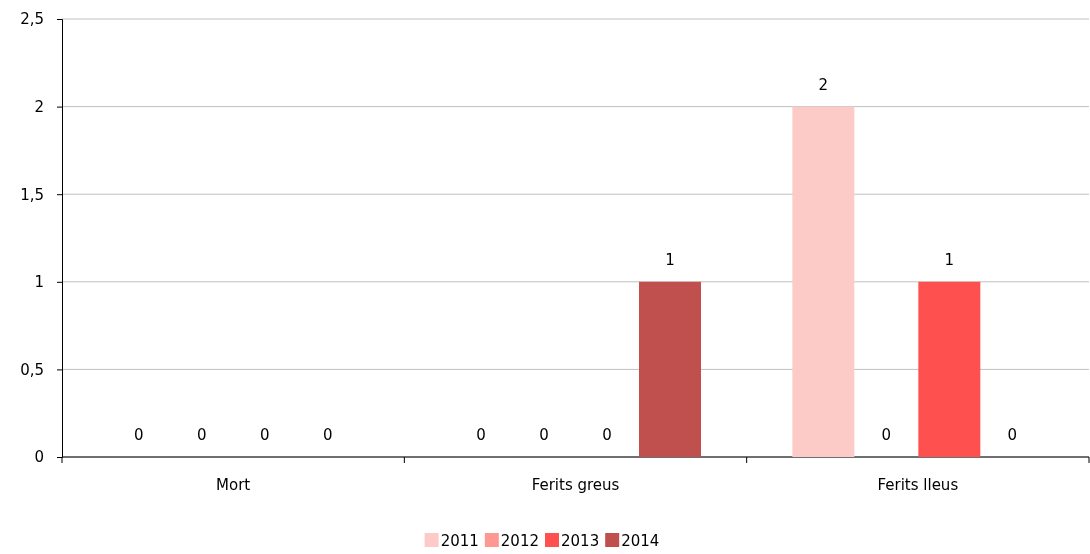 This screenshot has width=1090, height=554. I want to click on legend-label: 2013, so click(580, 541).